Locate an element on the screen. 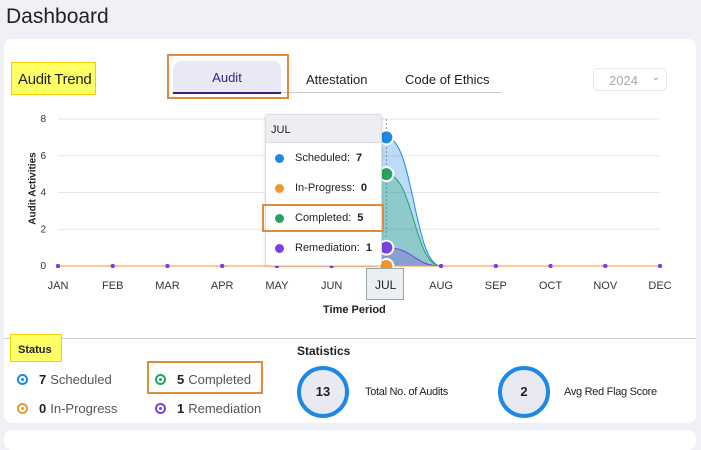 The image size is (701, 450). status-label: In-Progress is located at coordinates (84, 408).